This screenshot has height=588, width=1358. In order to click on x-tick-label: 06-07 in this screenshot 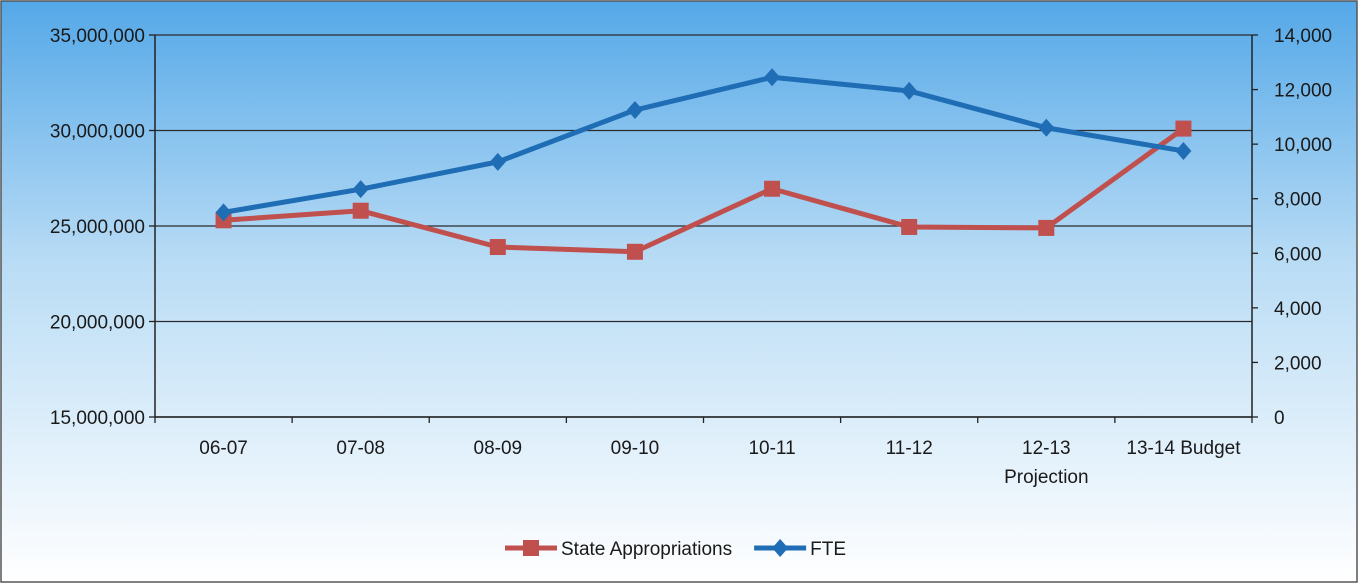, I will do `click(223, 448)`.